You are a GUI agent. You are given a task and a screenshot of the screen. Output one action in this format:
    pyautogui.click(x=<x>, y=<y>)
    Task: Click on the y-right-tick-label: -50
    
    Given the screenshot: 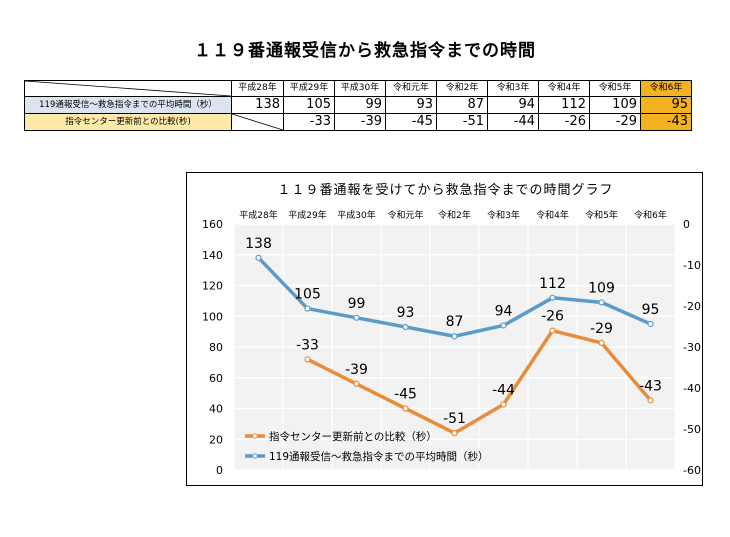 What is the action you would take?
    pyautogui.click(x=692, y=429)
    